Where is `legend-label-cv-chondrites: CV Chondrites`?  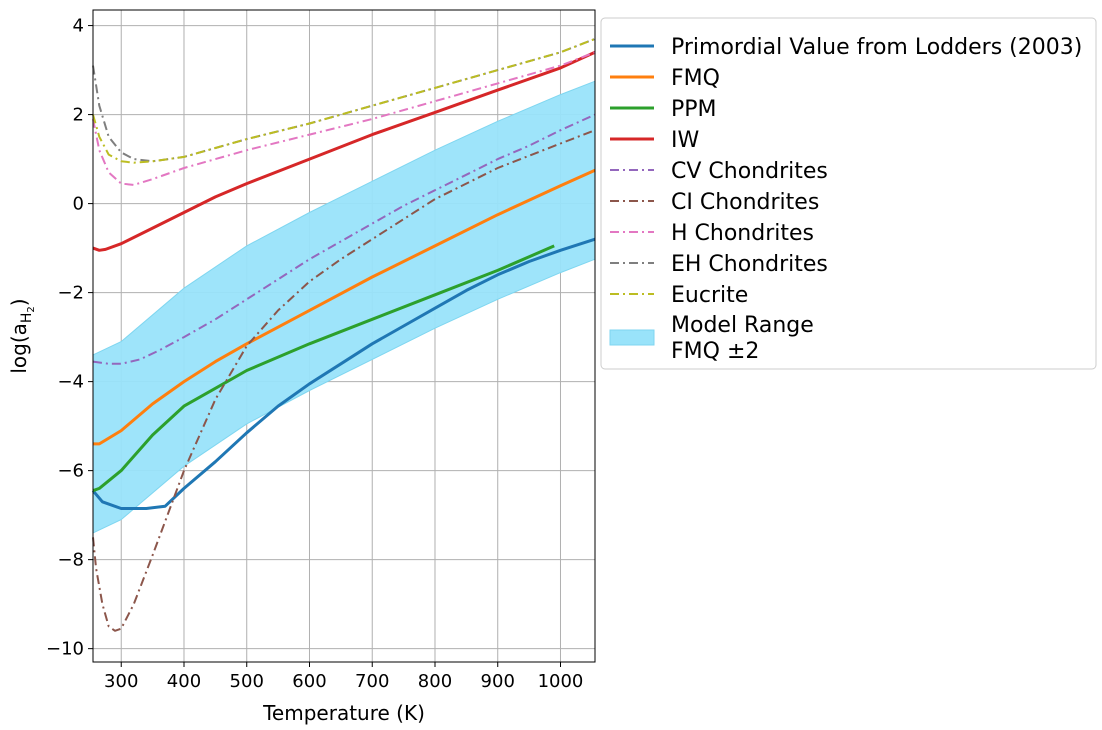 legend-label-cv-chondrites: CV Chondrites is located at coordinates (749, 171).